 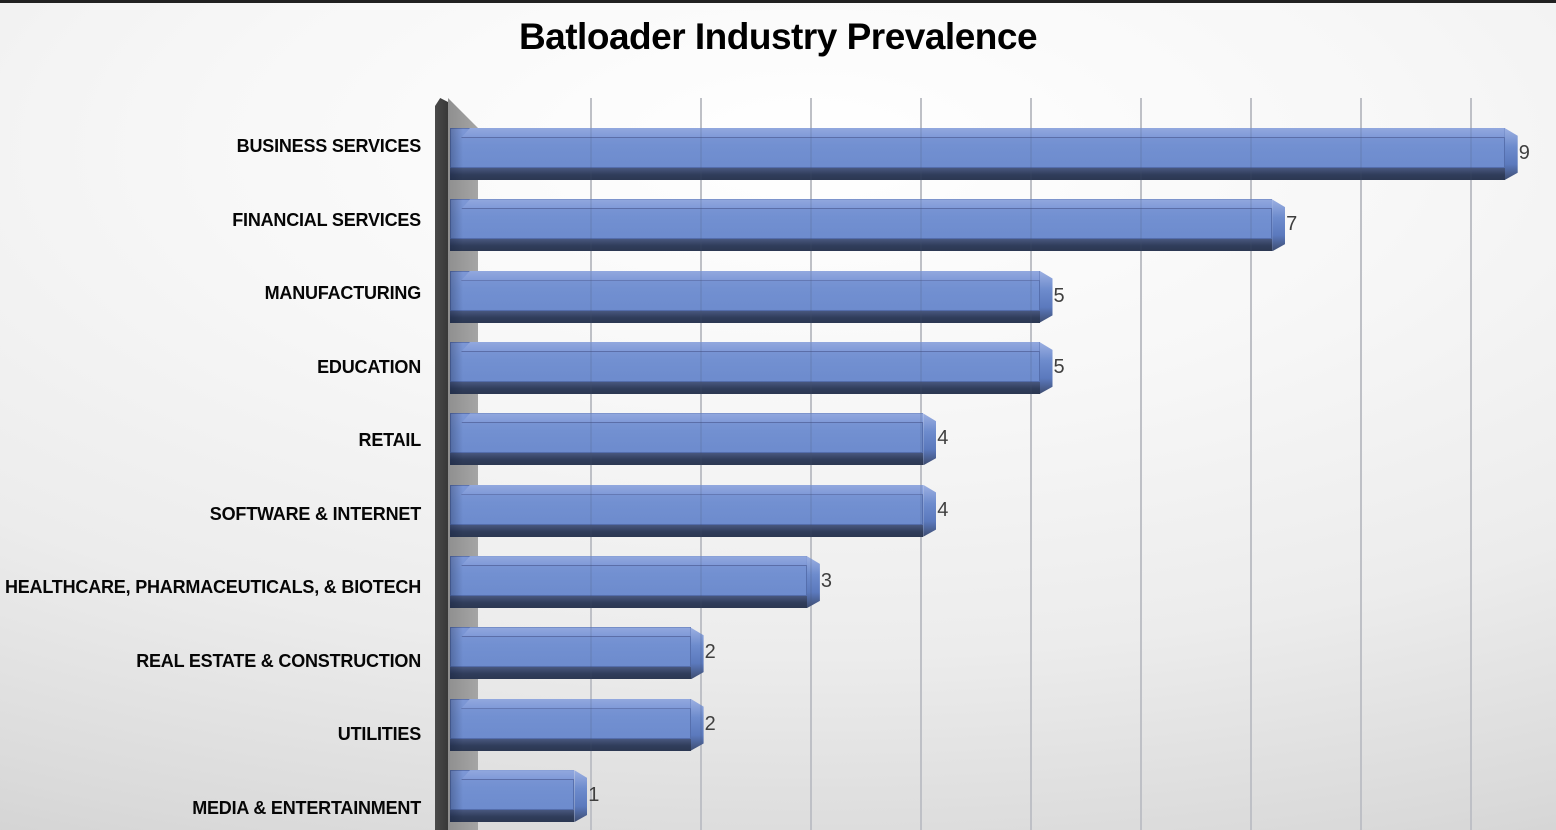 I want to click on value-label: 7, so click(x=1292, y=224).